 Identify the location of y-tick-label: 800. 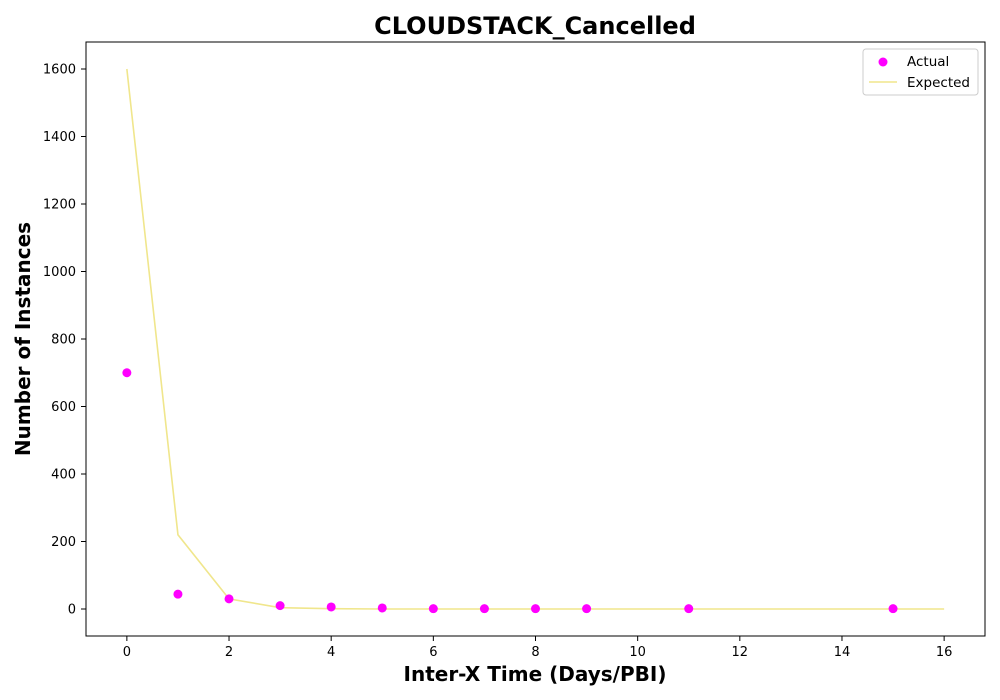
(63, 340).